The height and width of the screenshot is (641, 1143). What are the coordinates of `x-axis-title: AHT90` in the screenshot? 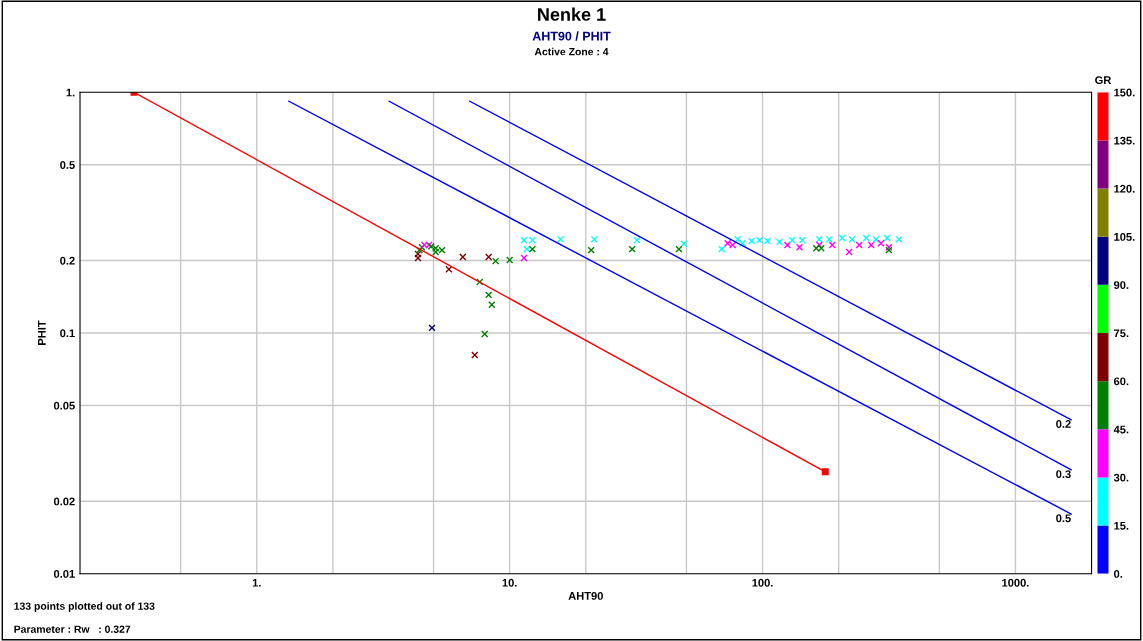 It's located at (585, 595).